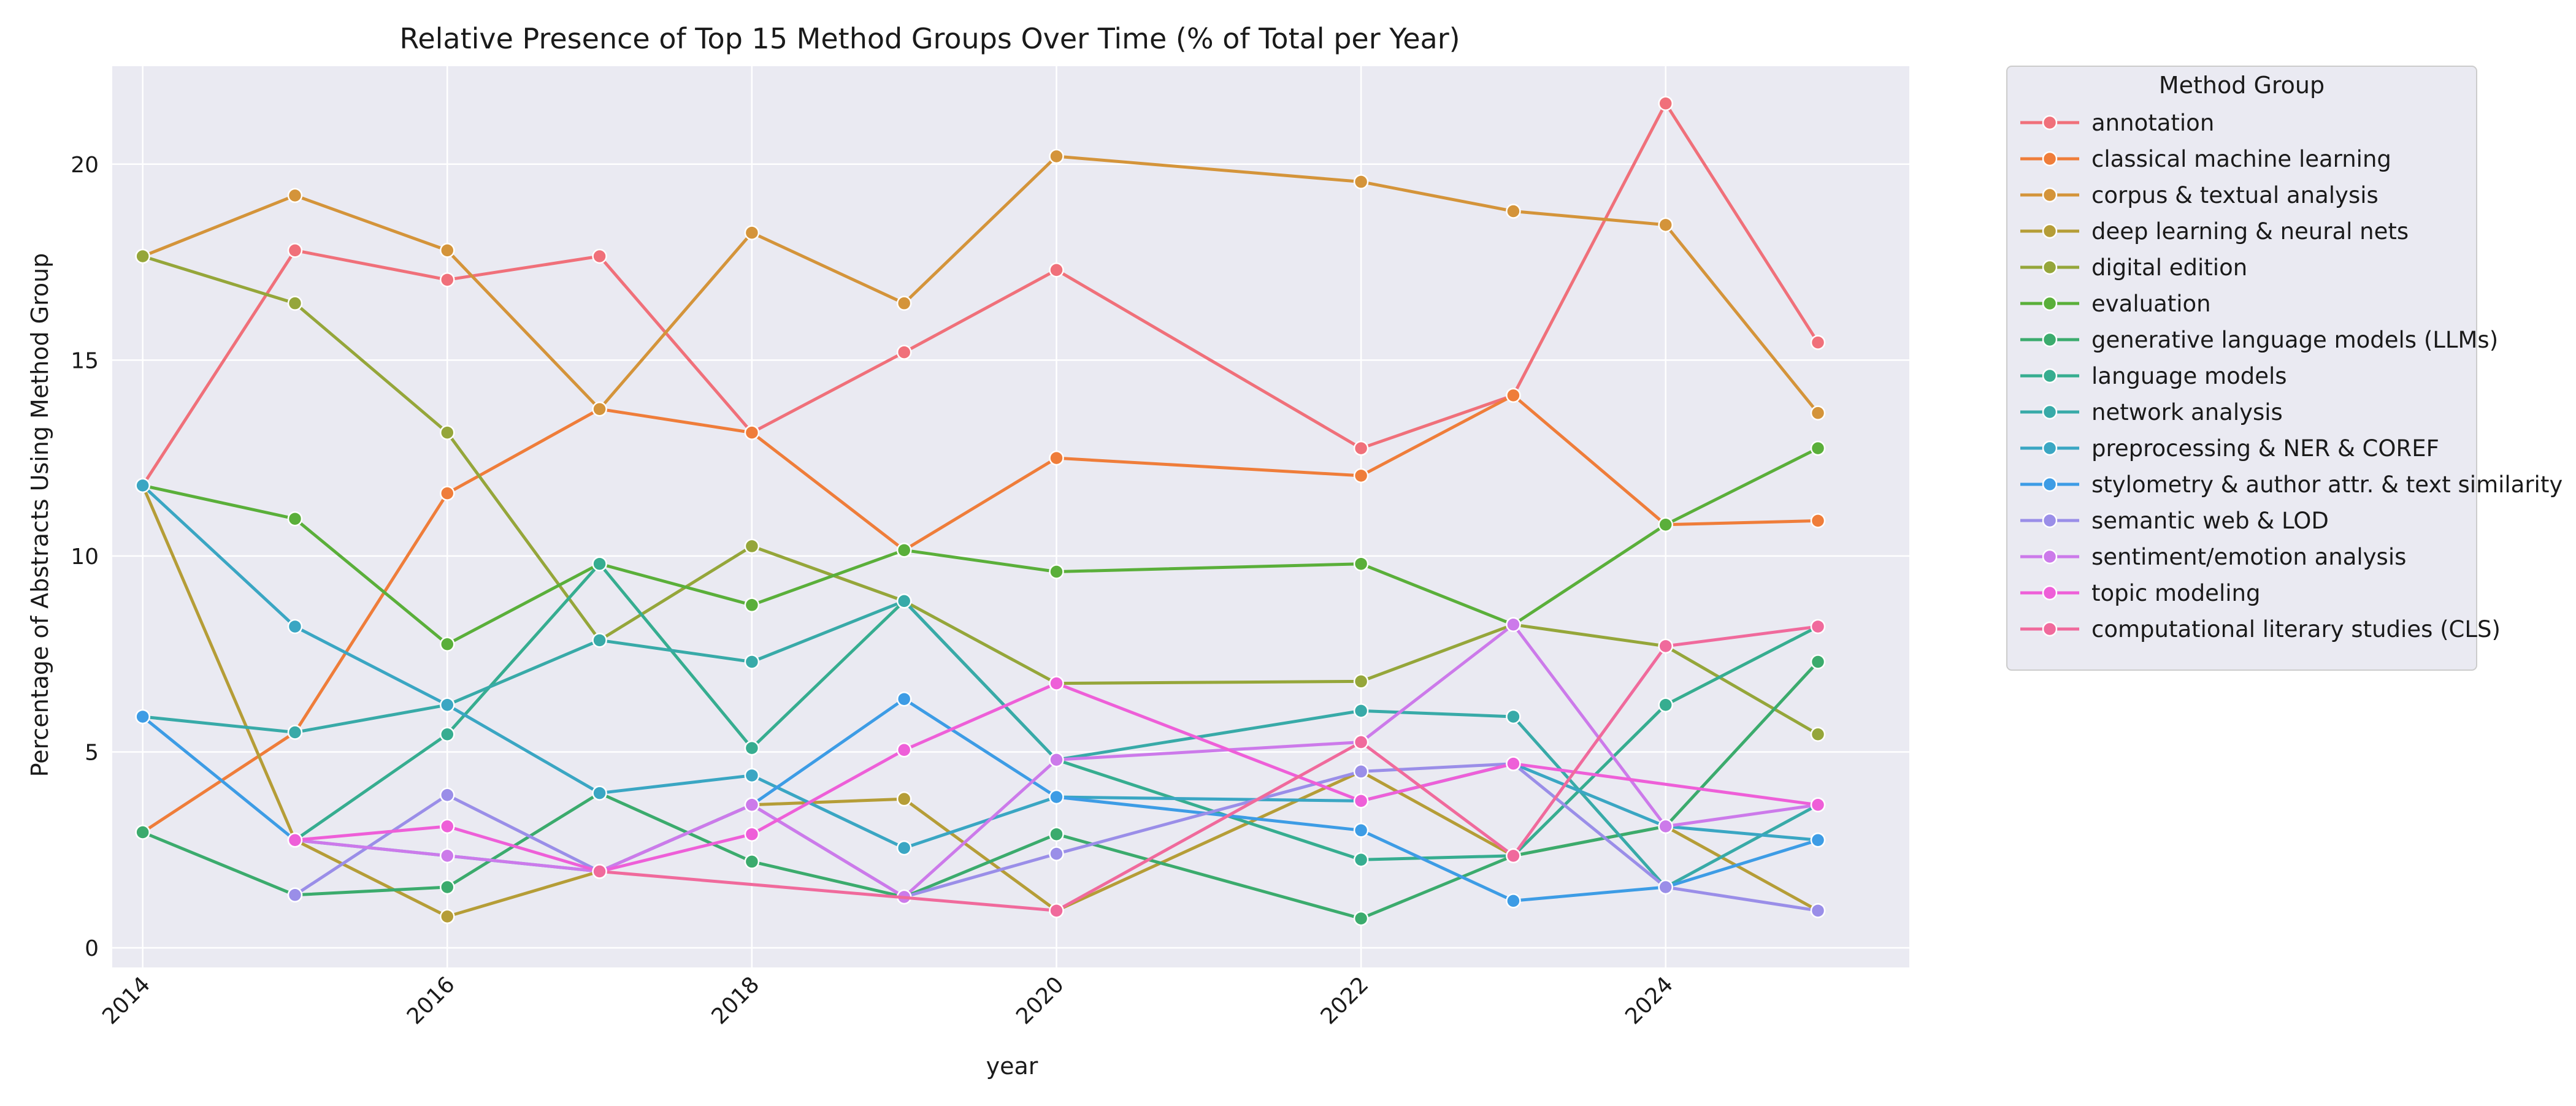  I want to click on legend-title: Method Group, so click(2242, 85).